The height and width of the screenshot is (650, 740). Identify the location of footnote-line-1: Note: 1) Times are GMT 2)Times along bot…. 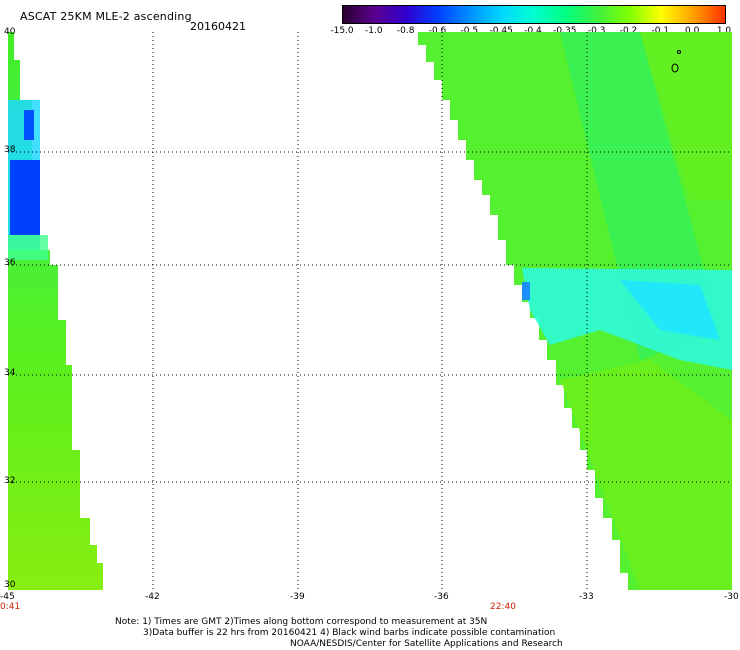
(301, 622).